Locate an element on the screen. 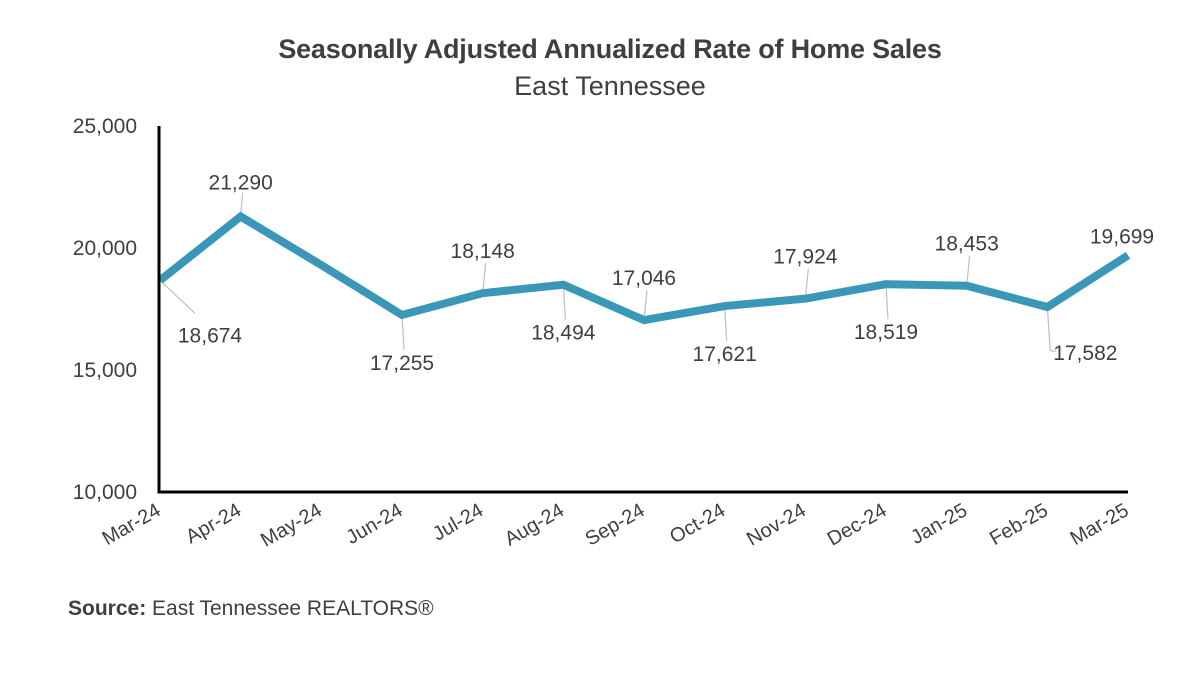 This screenshot has height=675, width=1200. y-tick-label: 25,000 is located at coordinates (105, 126).